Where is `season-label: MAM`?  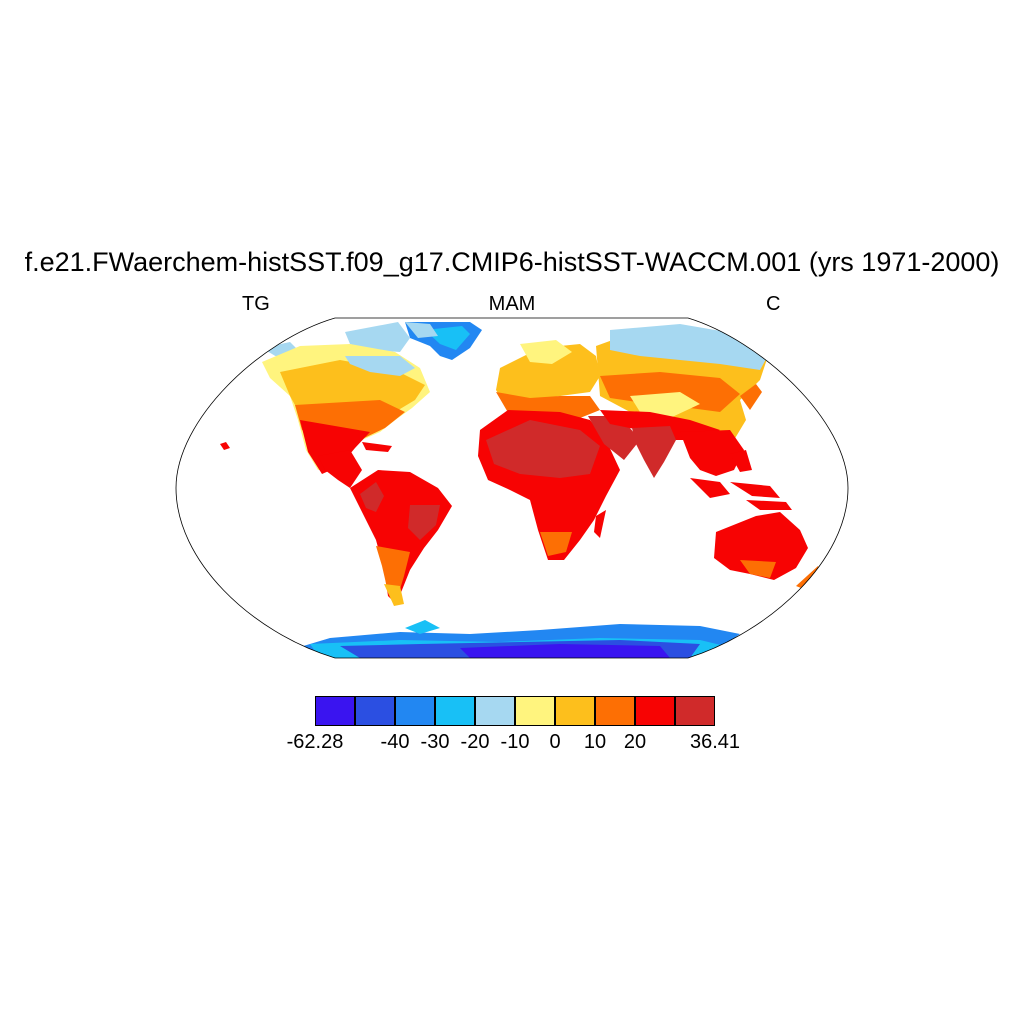
season-label: MAM is located at coordinates (512, 304).